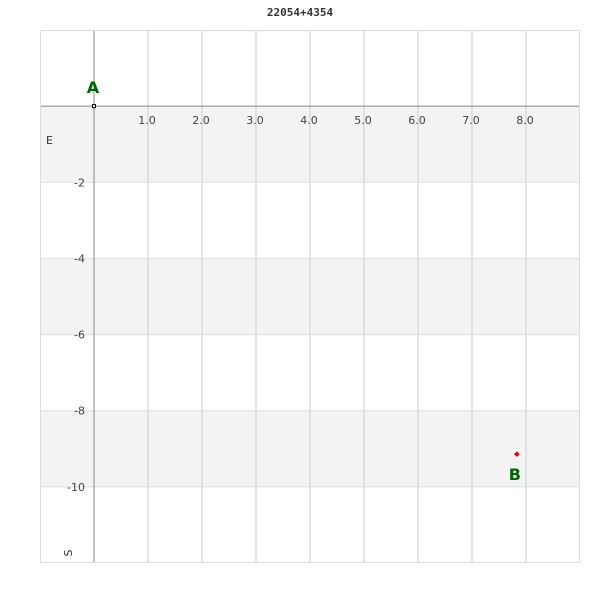  Describe the element at coordinates (94, 106) in the screenshot. I see `point-A` at that location.